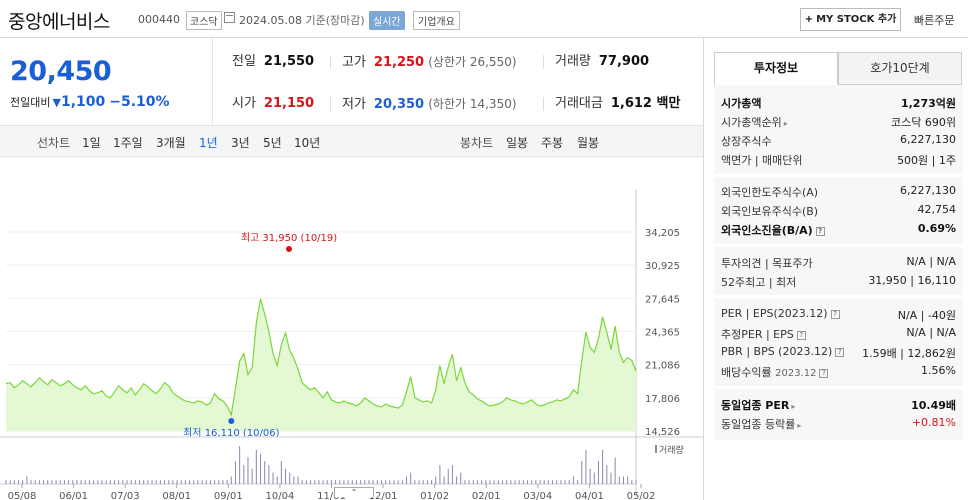 The height and width of the screenshot is (500, 968). I want to click on company-overview-button: 기업개요, so click(436, 20).